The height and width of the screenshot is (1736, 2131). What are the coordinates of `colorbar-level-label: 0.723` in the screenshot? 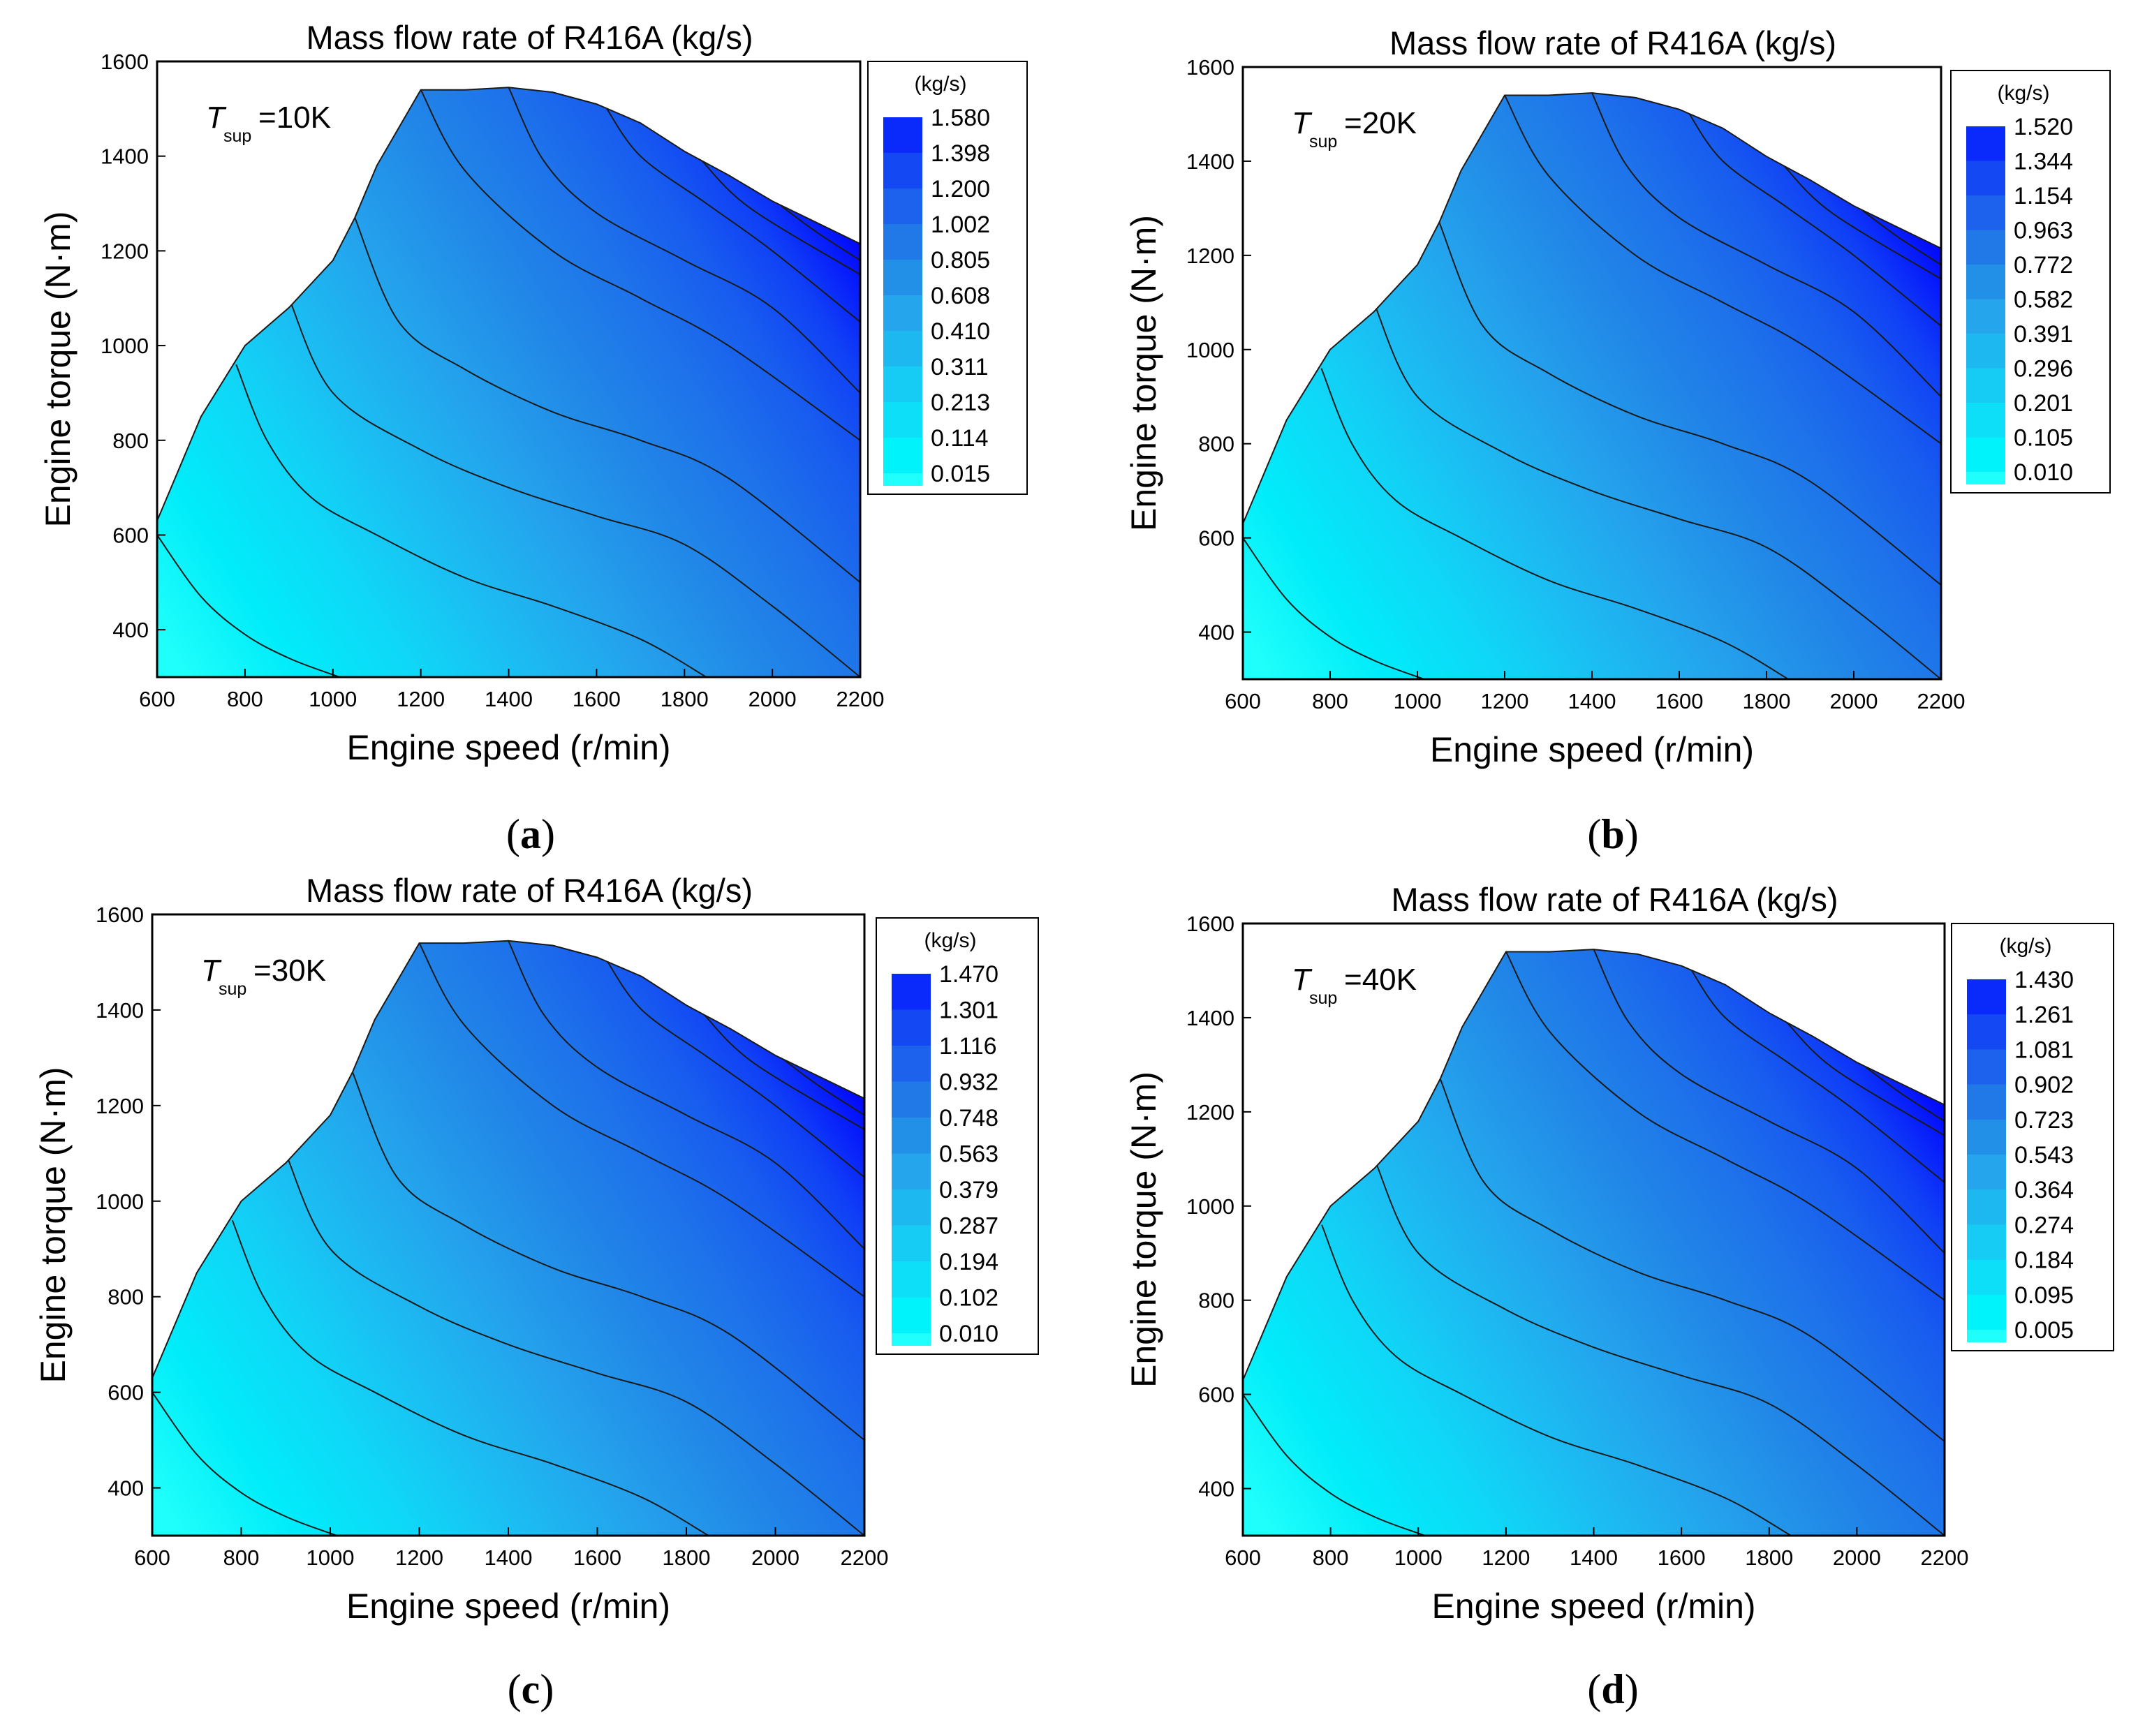 It's located at (2044, 1120).